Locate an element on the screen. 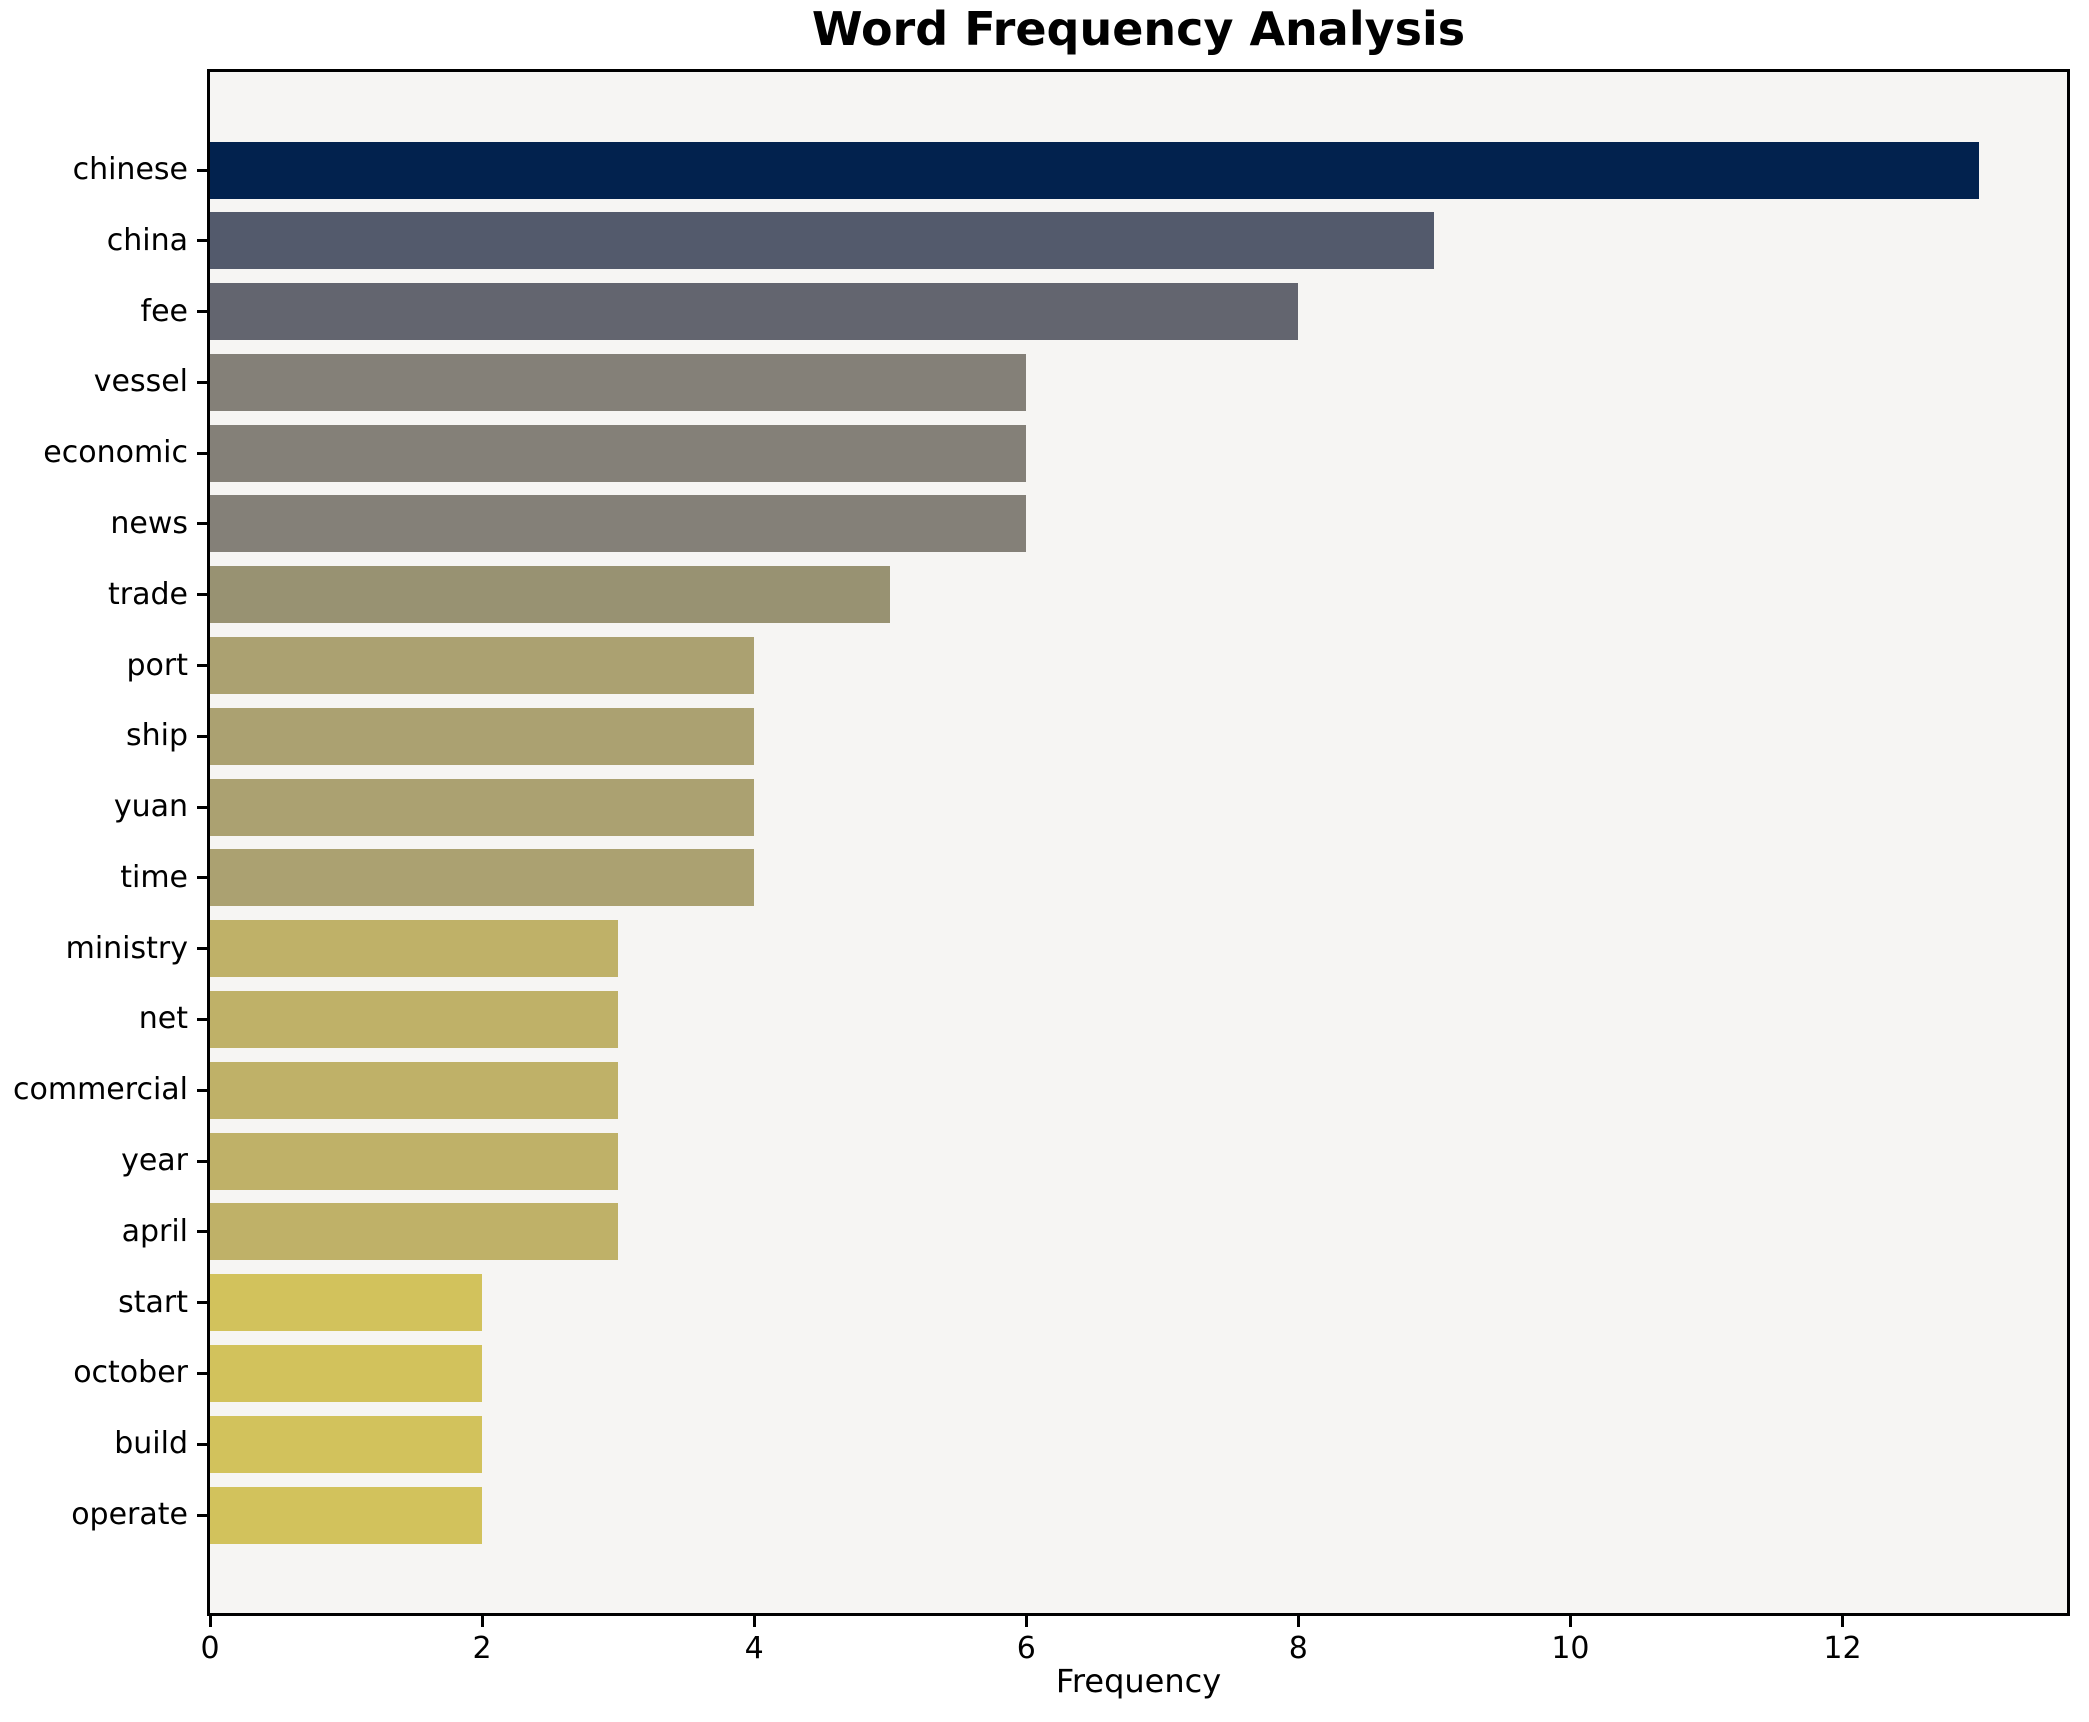 The height and width of the screenshot is (1722, 2089). y-tick-label-october: october is located at coordinates (130, 1373).